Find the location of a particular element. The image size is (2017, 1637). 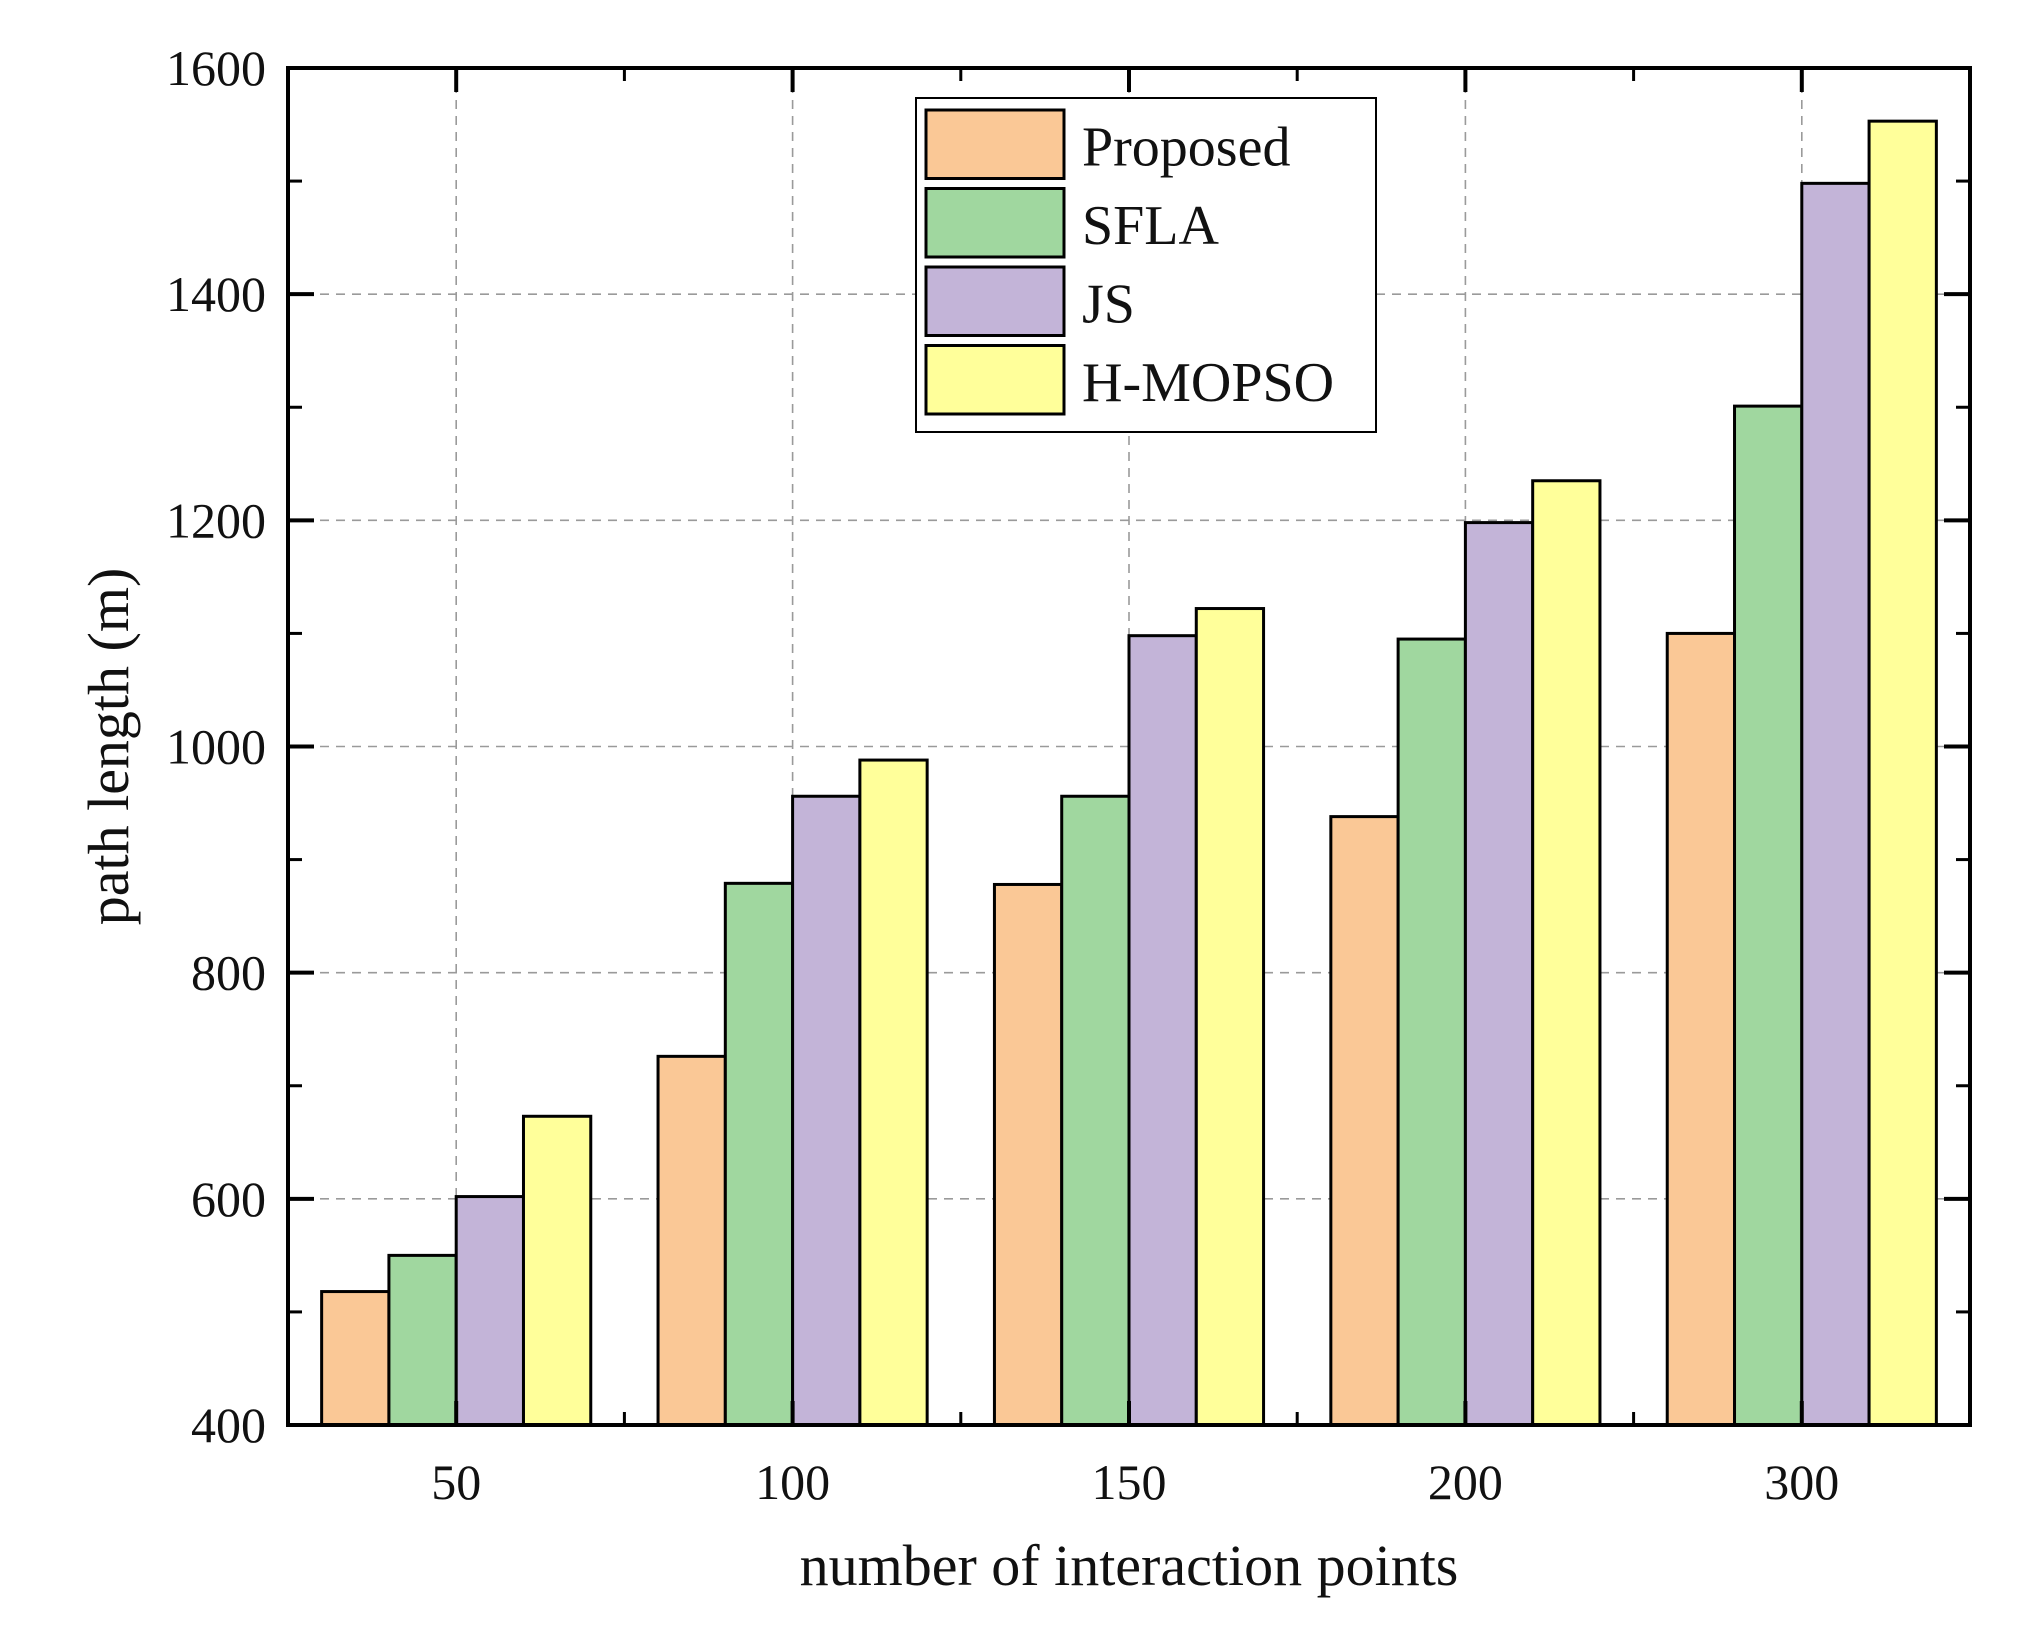

legend-swatch-sfla is located at coordinates (995, 223).